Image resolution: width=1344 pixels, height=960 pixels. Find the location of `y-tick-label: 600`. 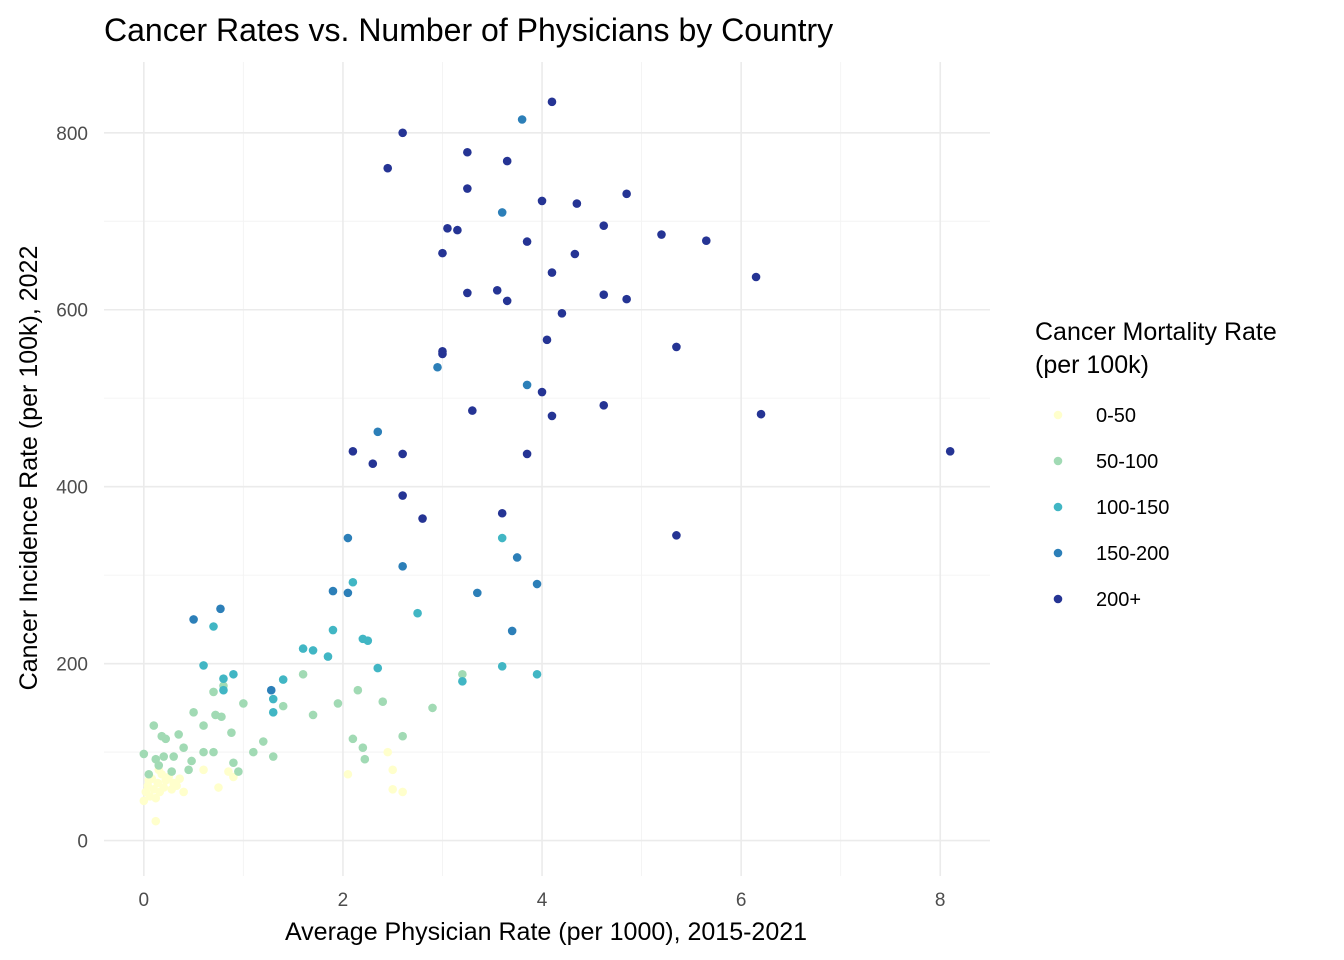

y-tick-label: 600 is located at coordinates (72, 311).